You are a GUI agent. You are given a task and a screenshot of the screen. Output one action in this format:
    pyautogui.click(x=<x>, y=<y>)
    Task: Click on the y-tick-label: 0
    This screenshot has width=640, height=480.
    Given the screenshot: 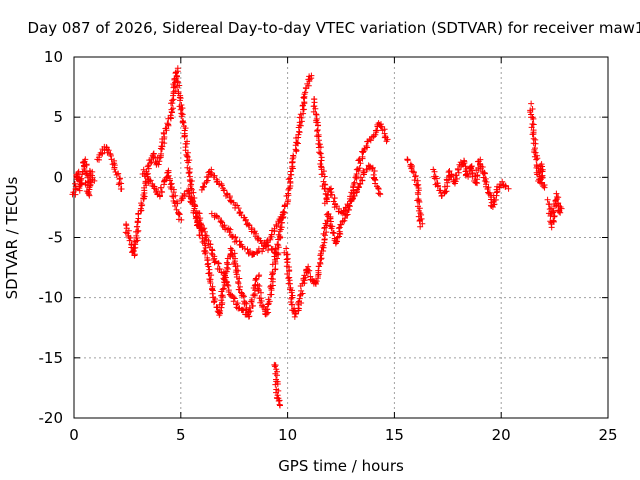 What is the action you would take?
    pyautogui.click(x=58, y=177)
    